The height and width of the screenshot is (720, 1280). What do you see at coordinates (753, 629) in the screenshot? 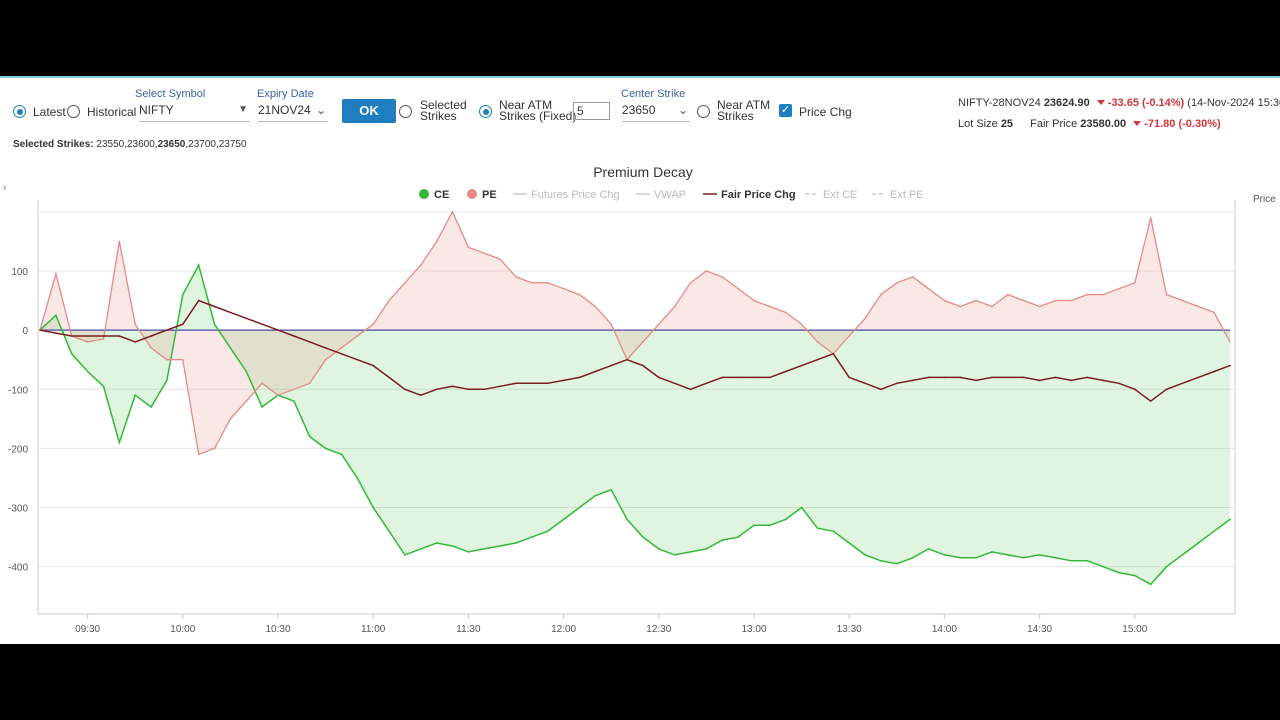
I see `x-tick-label: 13:00` at bounding box center [753, 629].